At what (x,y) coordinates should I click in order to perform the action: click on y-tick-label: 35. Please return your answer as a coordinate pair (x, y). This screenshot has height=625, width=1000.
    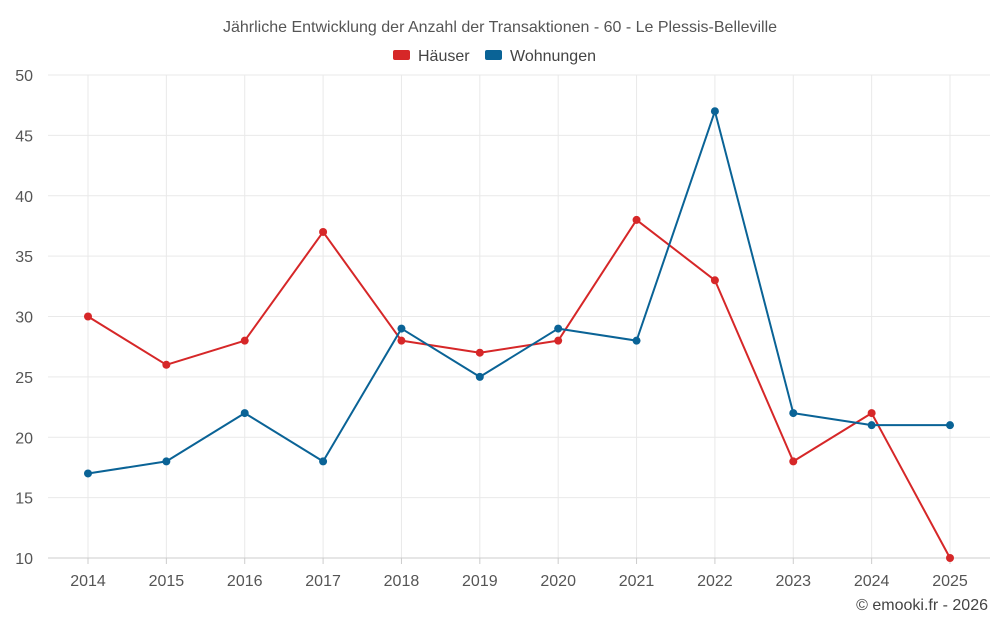
    Looking at the image, I should click on (24, 257).